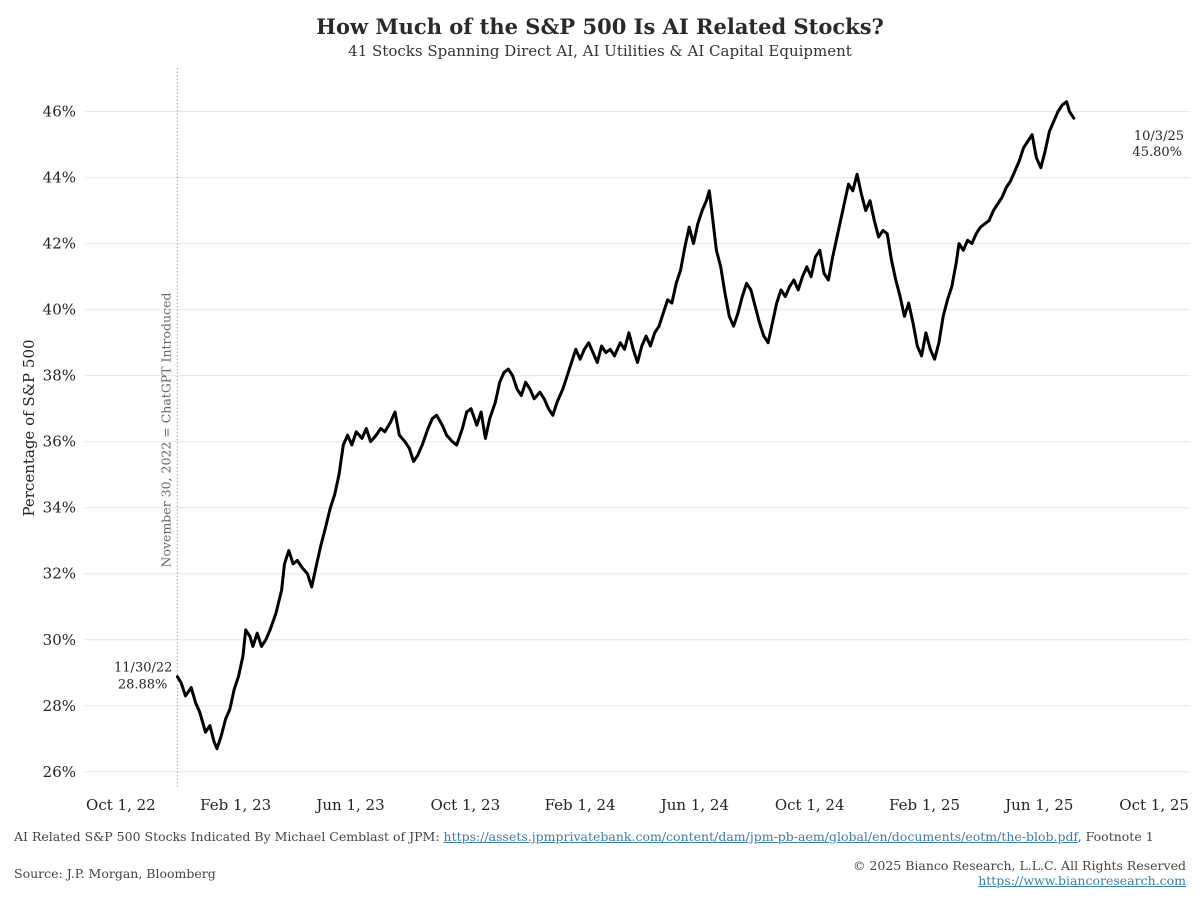  Describe the element at coordinates (235, 805) in the screenshot. I see `x-tick-label: Feb 1, 23` at that location.